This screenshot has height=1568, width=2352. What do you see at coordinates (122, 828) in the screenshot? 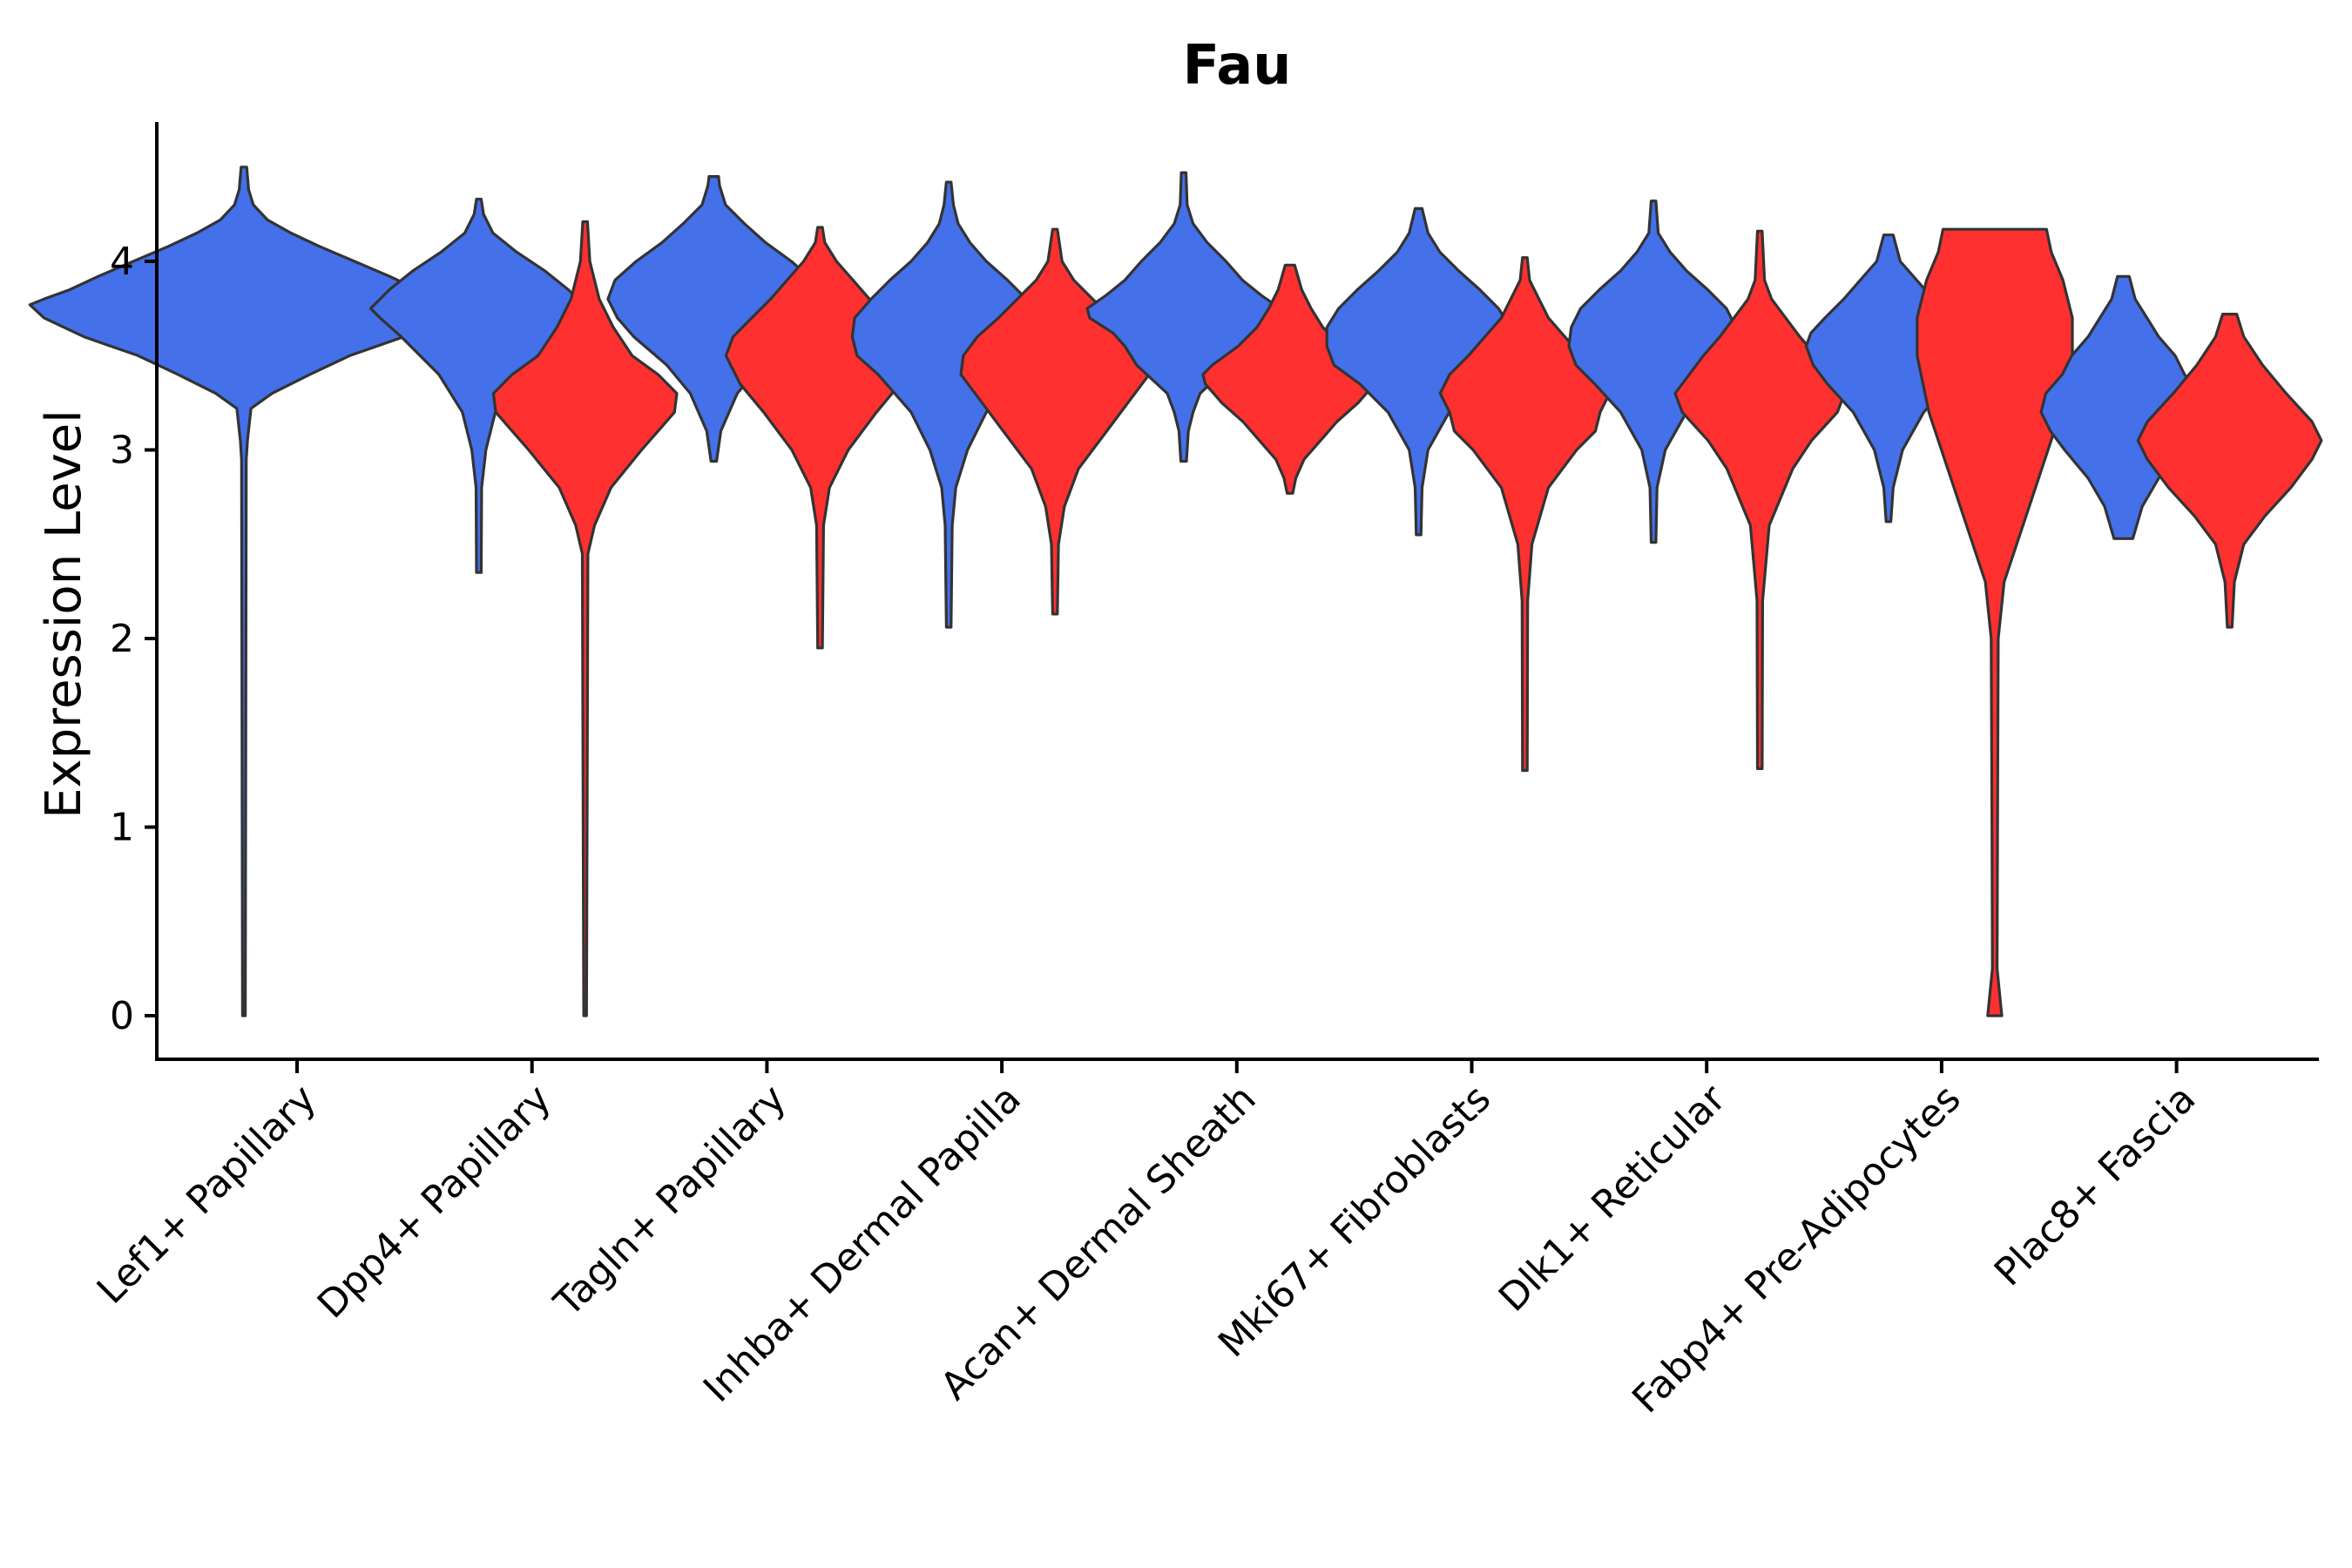
I see `y-tick-label: 1` at bounding box center [122, 828].